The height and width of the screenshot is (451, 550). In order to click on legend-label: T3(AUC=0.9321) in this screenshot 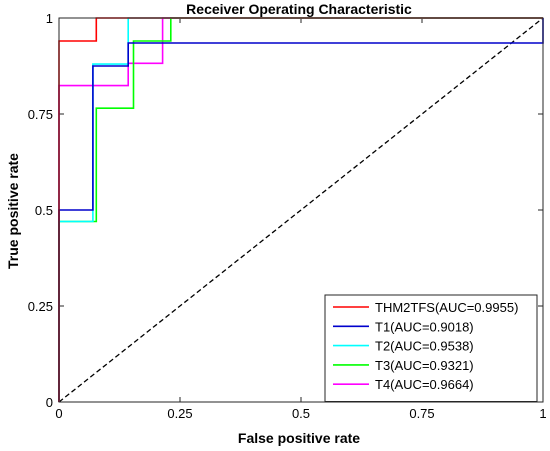, I will do `click(424, 365)`.